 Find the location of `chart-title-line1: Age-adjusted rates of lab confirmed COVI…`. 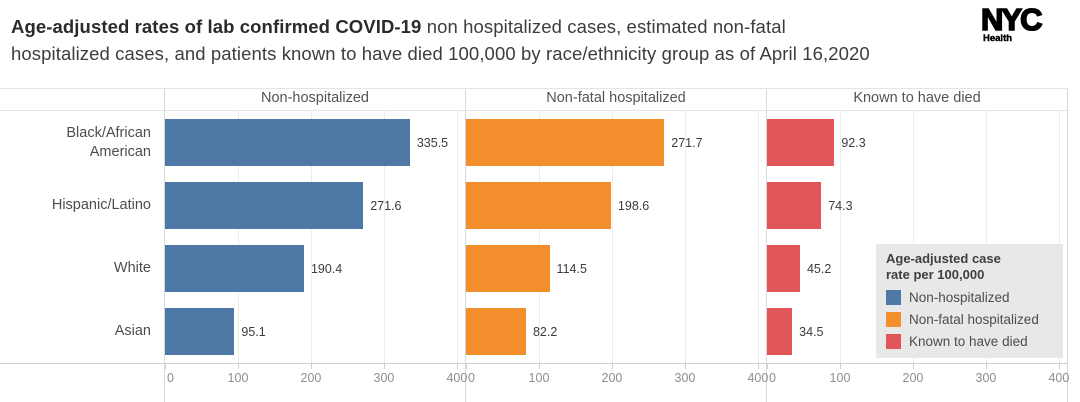

chart-title-line1: Age-adjusted rates of lab confirmed COVI… is located at coordinates (490, 26).